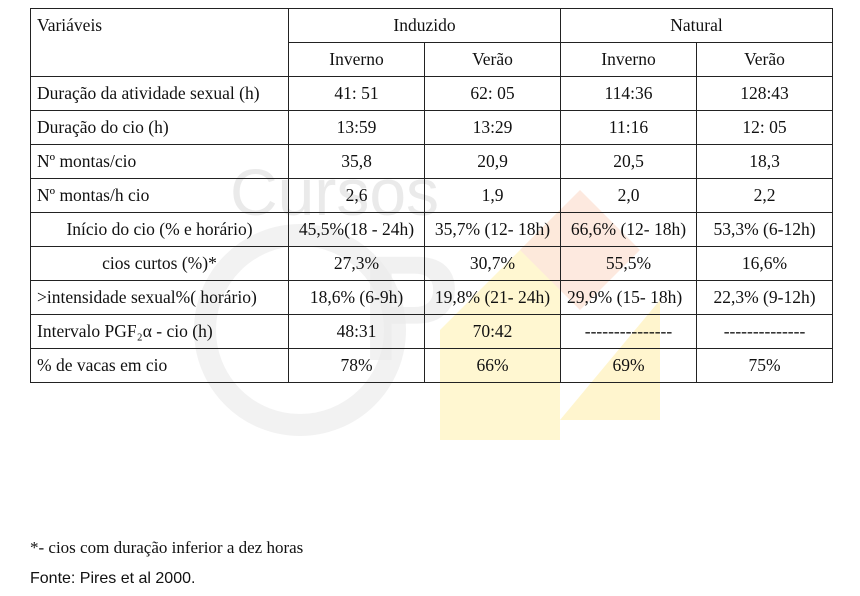 This screenshot has width=860, height=596. I want to click on table-cell: 11:16, so click(628, 127).